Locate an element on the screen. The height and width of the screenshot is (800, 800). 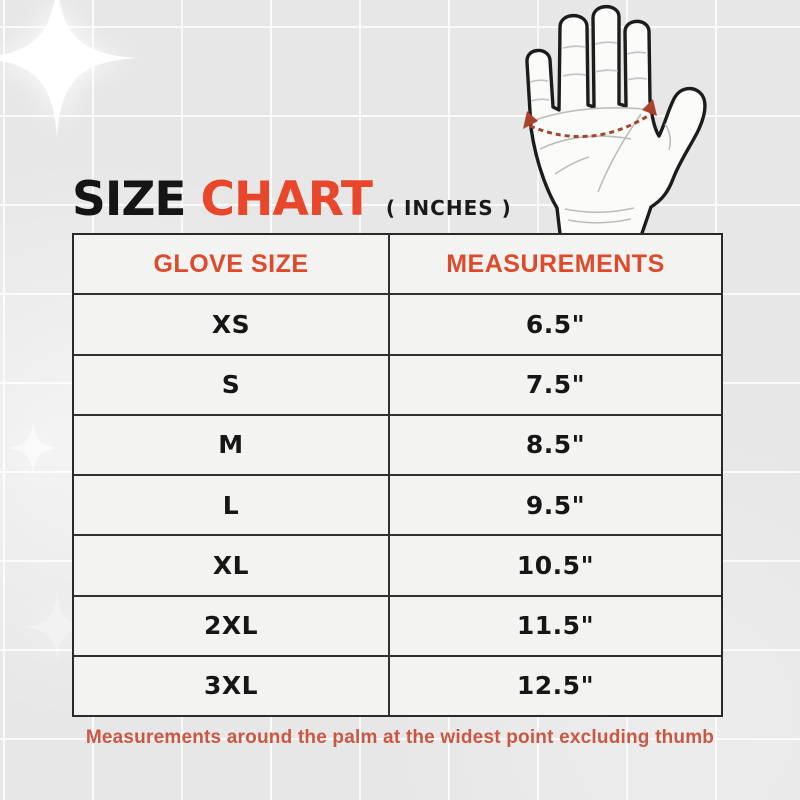
open-palm-hand-icon is located at coordinates (611, 117).